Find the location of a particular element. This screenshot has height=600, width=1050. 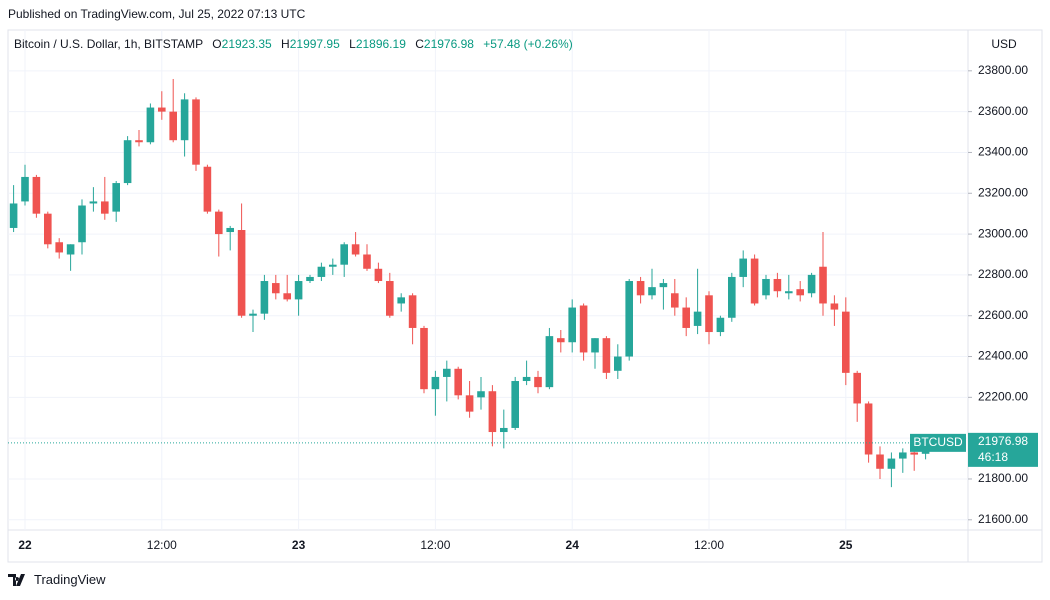

ohlc-value: 21896.19 is located at coordinates (380, 44).